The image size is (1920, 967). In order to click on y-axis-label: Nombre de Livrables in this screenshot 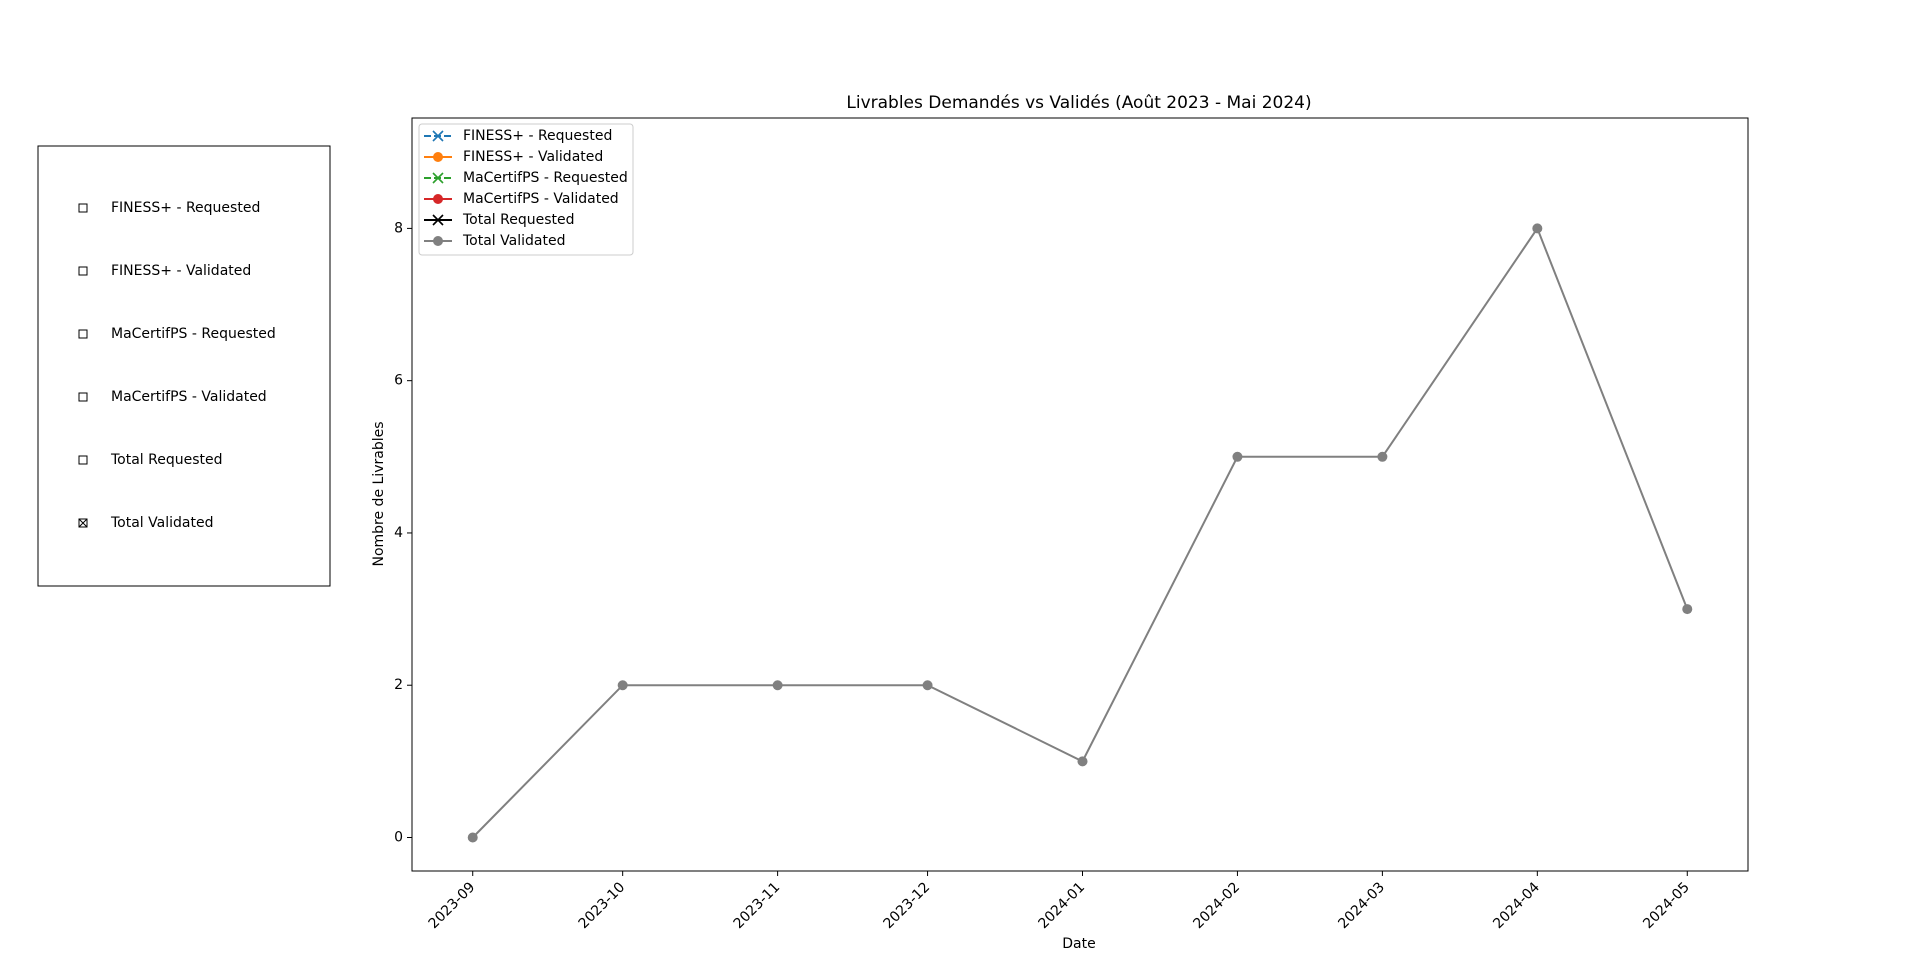, I will do `click(379, 493)`.